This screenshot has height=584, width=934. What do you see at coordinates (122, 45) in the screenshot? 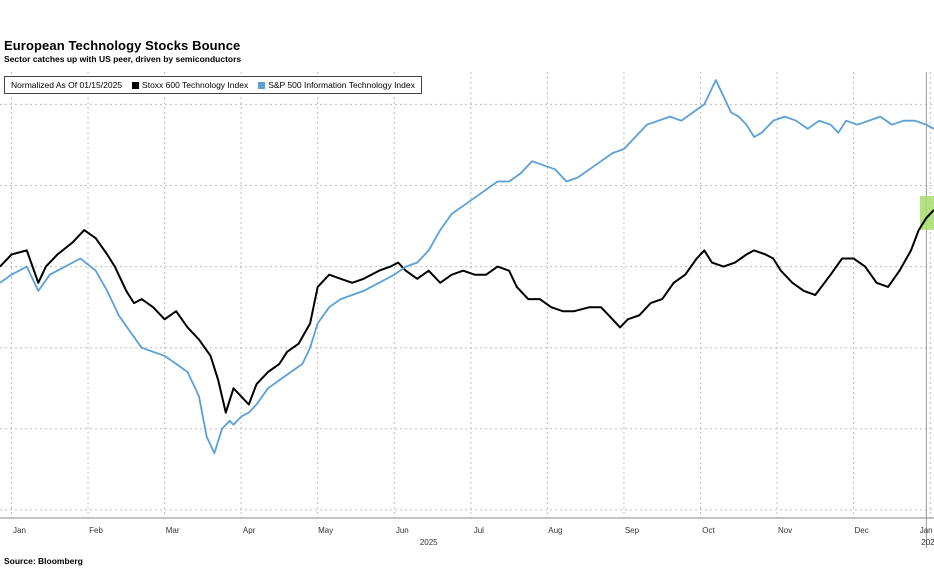
I see `chart-title: European Technology Stocks Bounce` at bounding box center [122, 45].